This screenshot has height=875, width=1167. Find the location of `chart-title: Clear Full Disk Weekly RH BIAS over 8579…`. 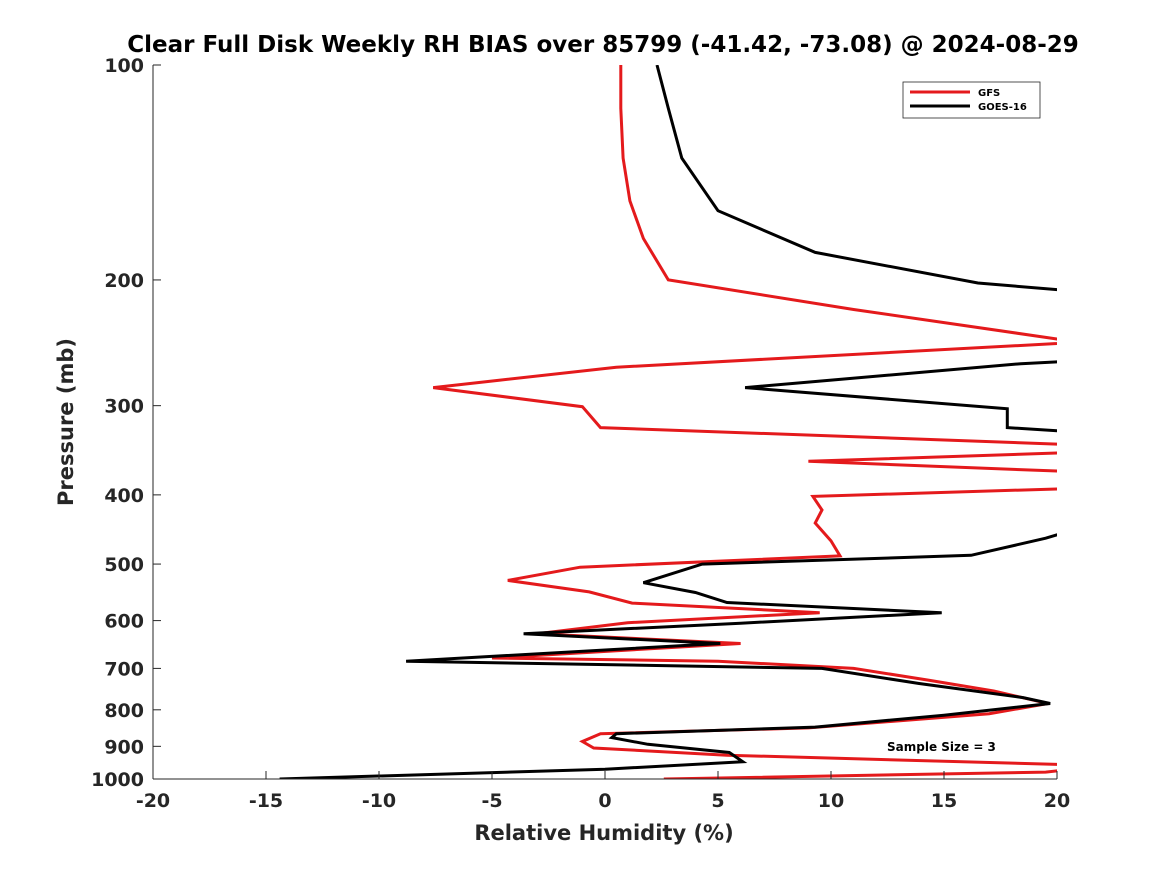

chart-title: Clear Full Disk Weekly RH BIAS over 8579… is located at coordinates (603, 45).